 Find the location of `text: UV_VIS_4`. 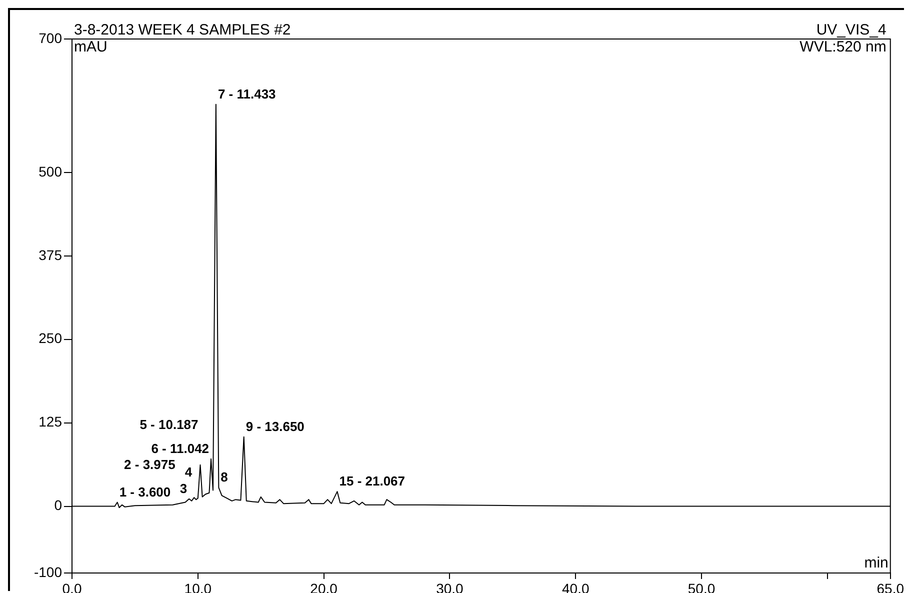

text: UV_VIS_4 is located at coordinates (851, 30).